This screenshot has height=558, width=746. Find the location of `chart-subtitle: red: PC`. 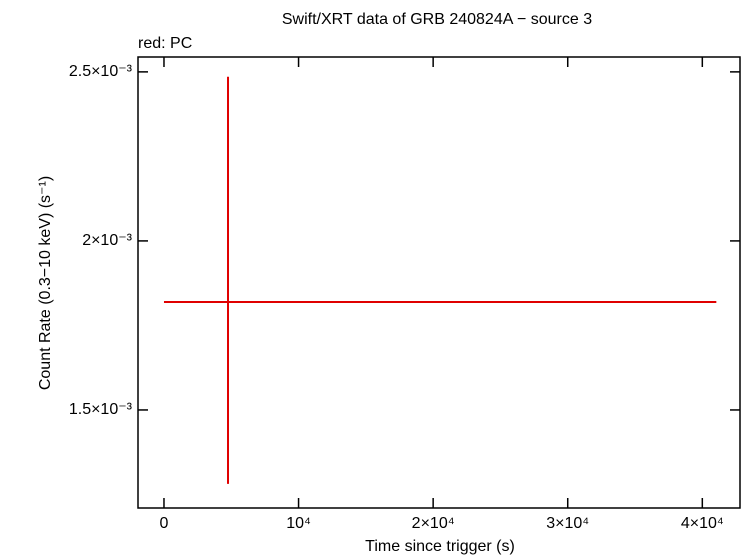

chart-subtitle: red: PC is located at coordinates (165, 43).